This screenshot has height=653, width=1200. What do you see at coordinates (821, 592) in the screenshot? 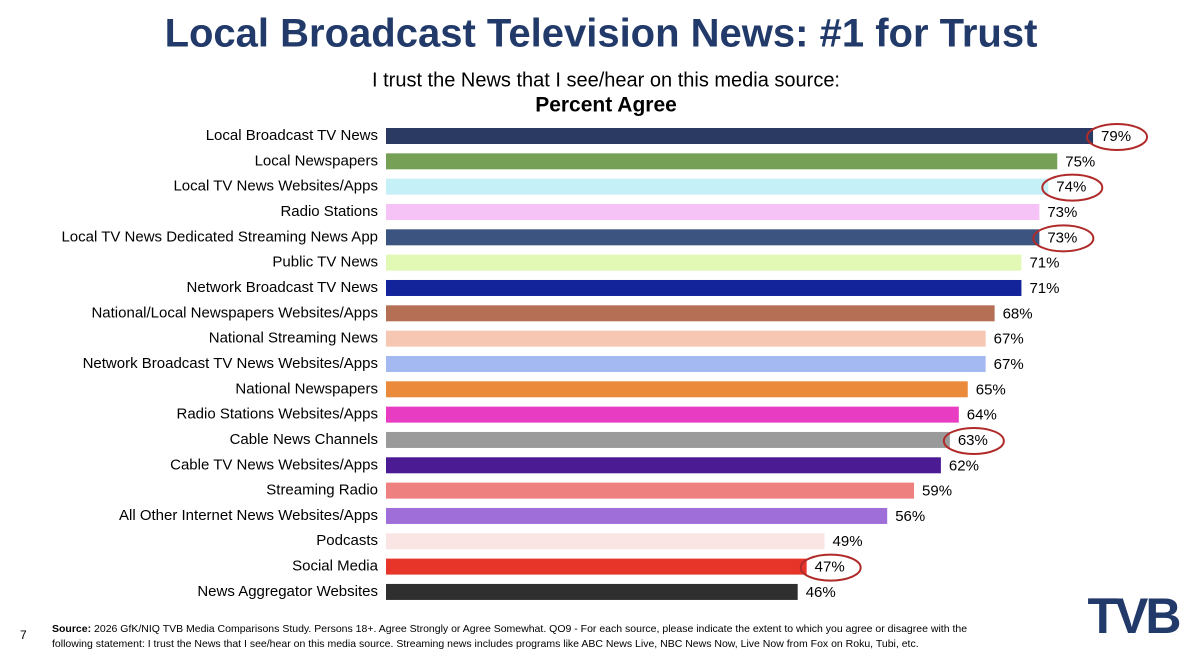
I see `value-label: 46%` at bounding box center [821, 592].